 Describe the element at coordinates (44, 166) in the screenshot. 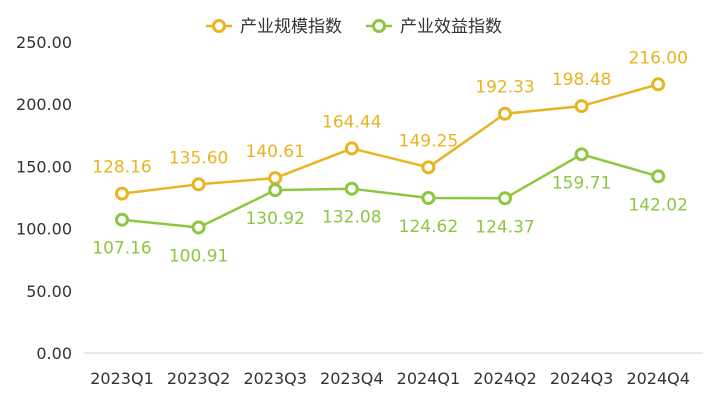

I see `y-tick-label: 150.00` at that location.